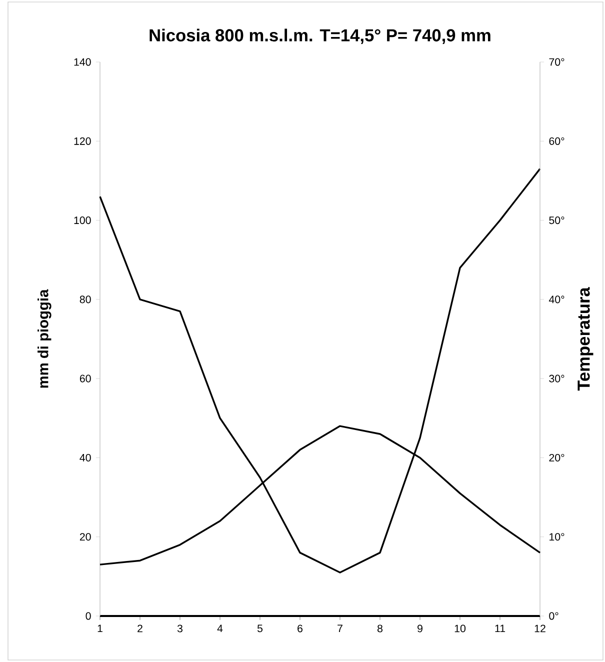 The height and width of the screenshot is (662, 605). What do you see at coordinates (556, 458) in the screenshot?
I see `y2-tick-label: 20°` at bounding box center [556, 458].